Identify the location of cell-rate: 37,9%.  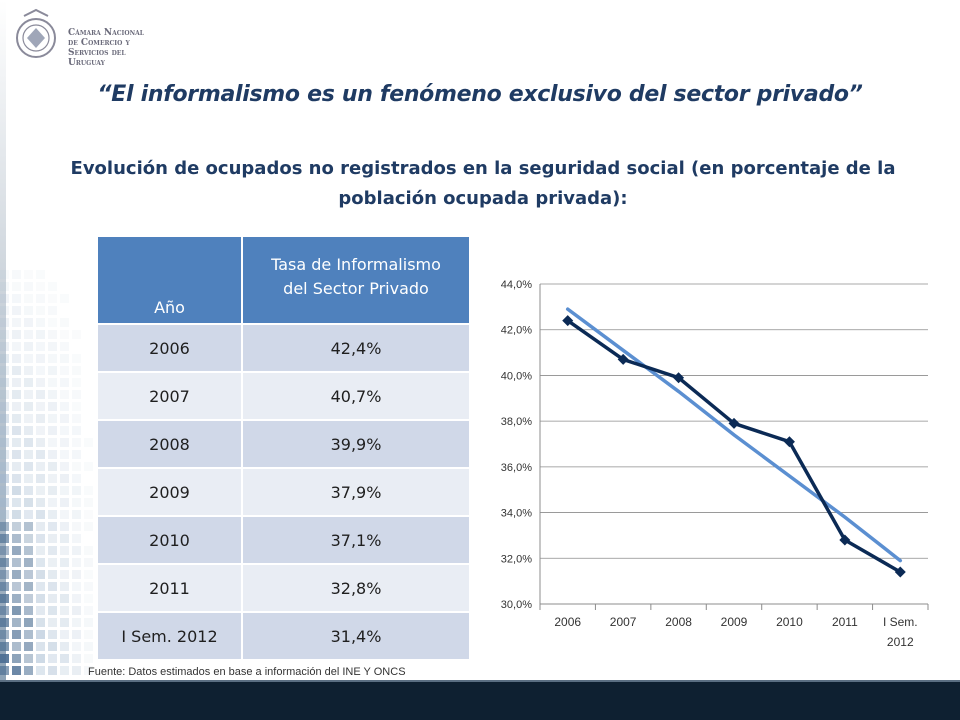
(356, 491).